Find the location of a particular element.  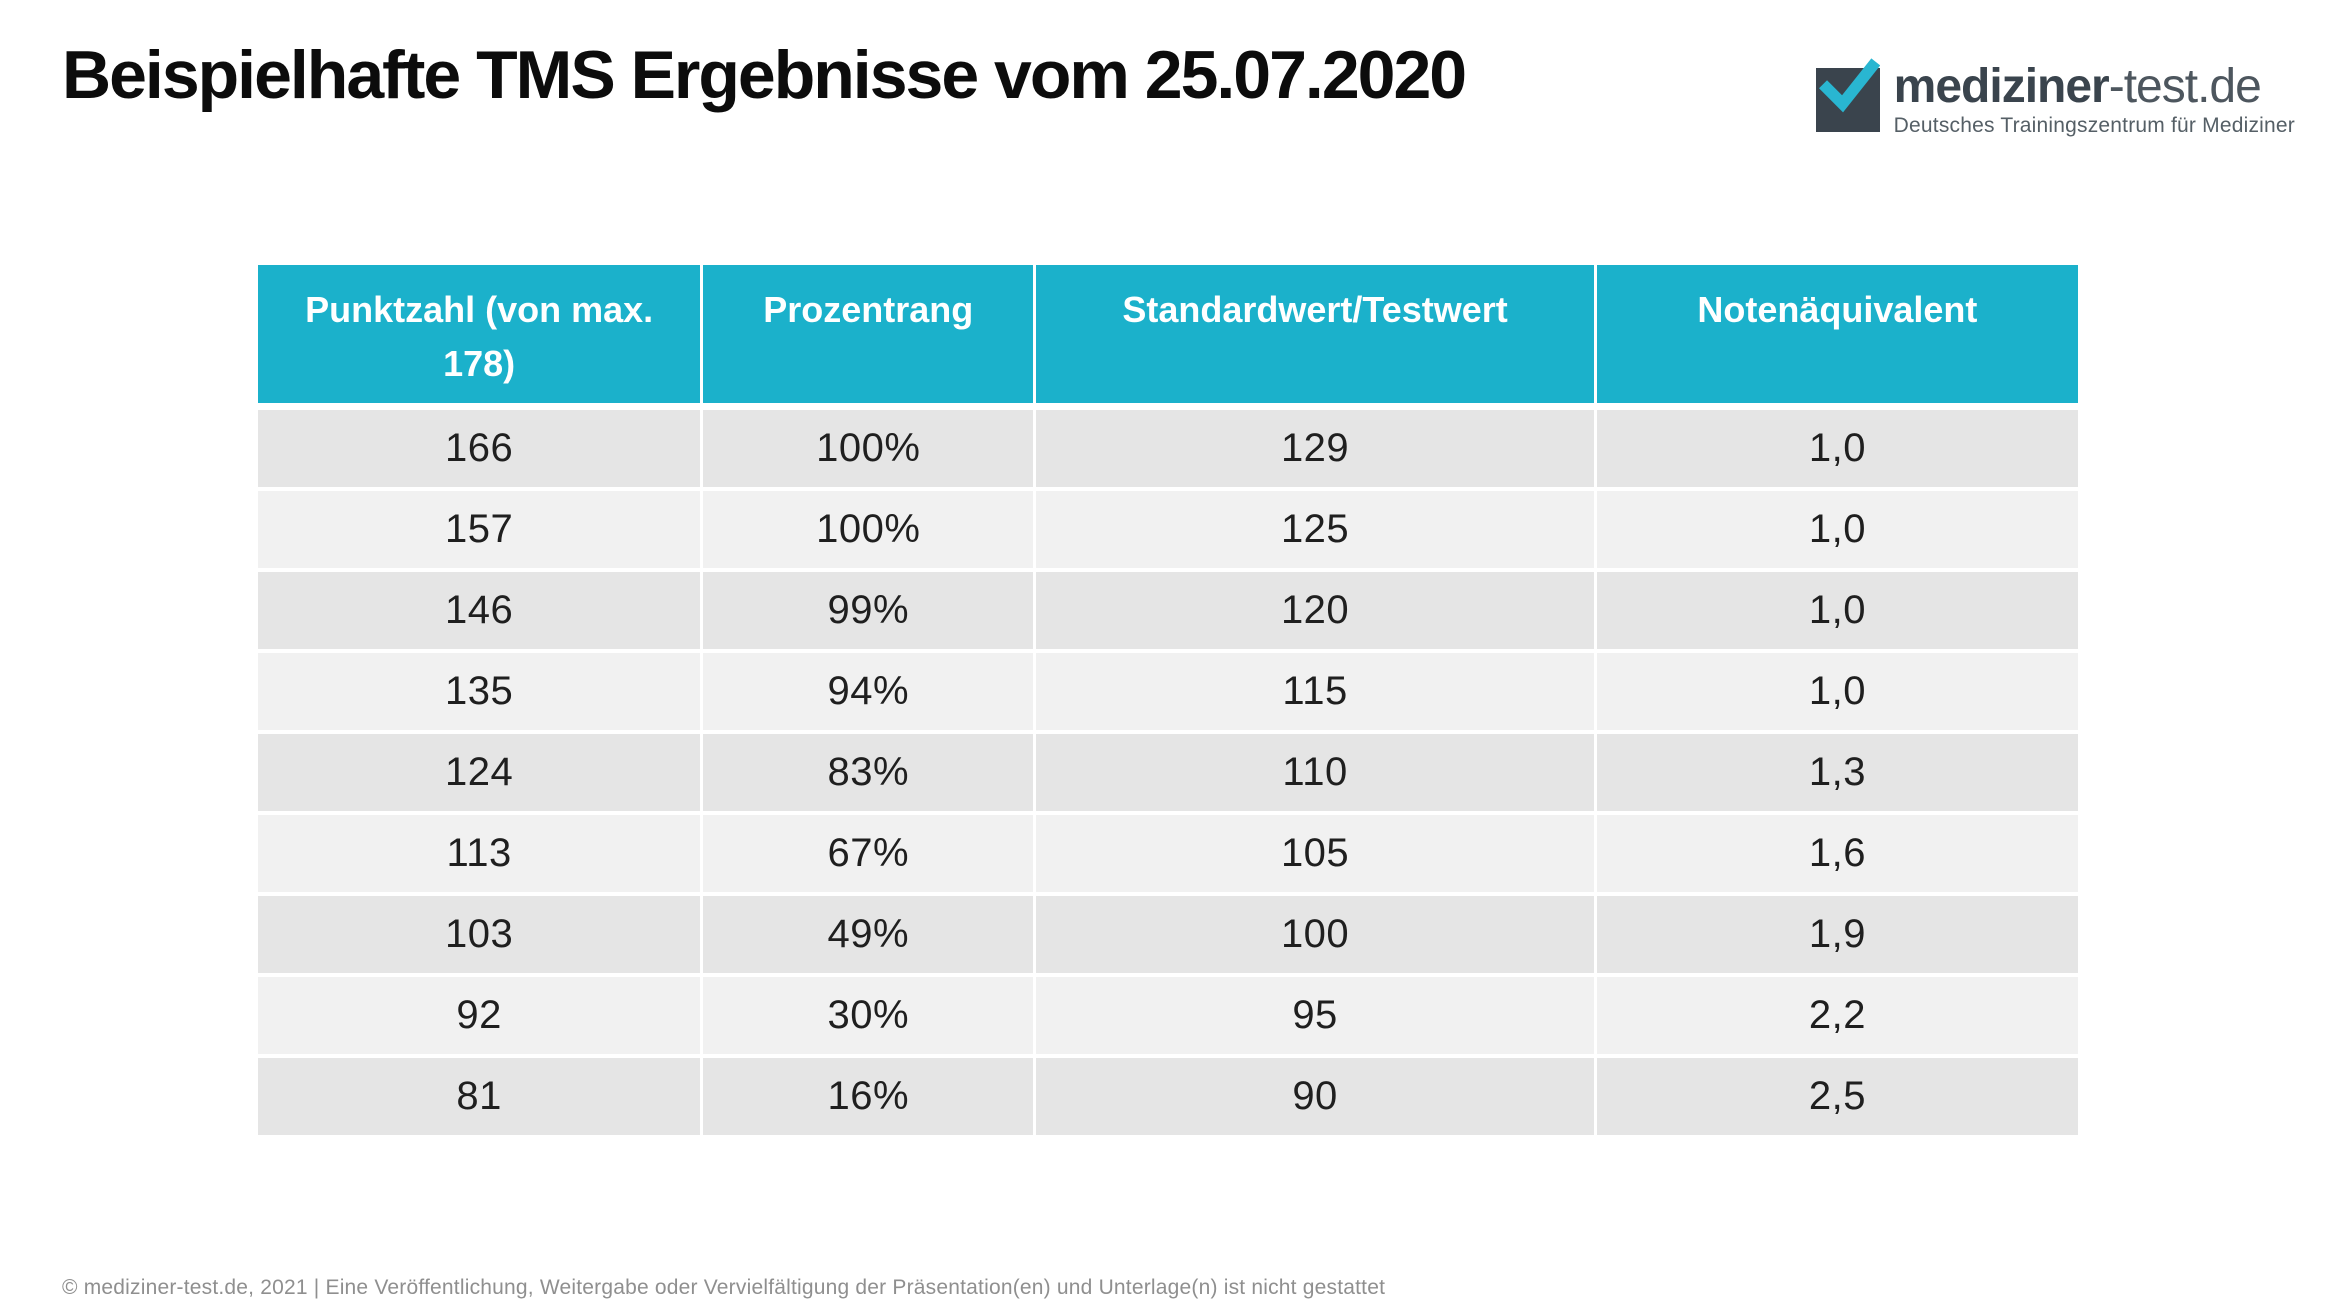

table-row: 92 30% 95 2,2 is located at coordinates (1168, 1015).